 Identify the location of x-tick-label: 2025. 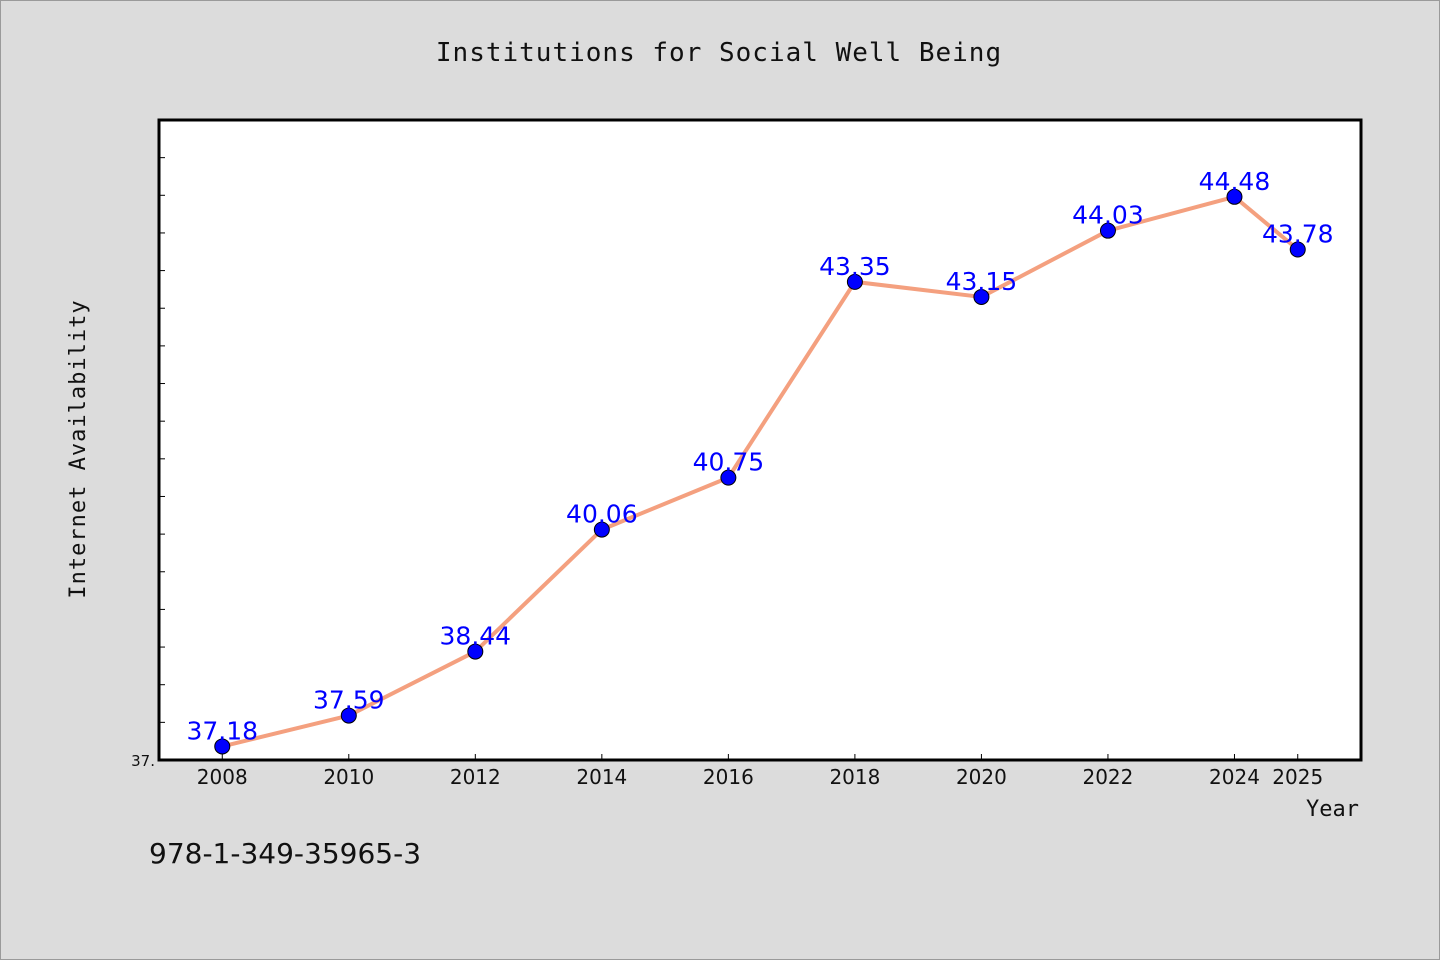
(1297, 777).